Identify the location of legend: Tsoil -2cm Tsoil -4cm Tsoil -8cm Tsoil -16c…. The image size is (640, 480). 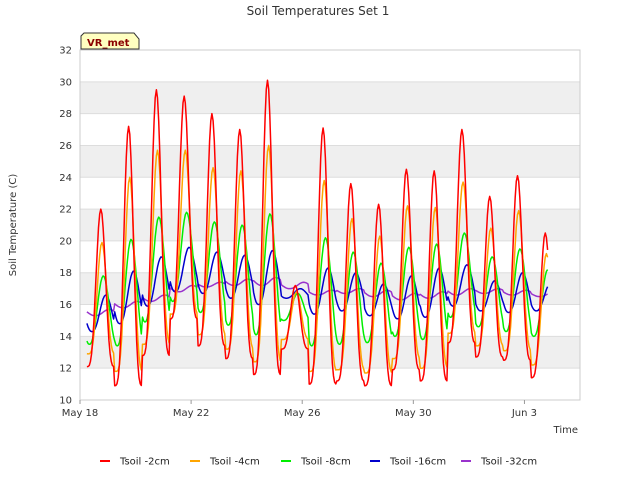
(318, 462).